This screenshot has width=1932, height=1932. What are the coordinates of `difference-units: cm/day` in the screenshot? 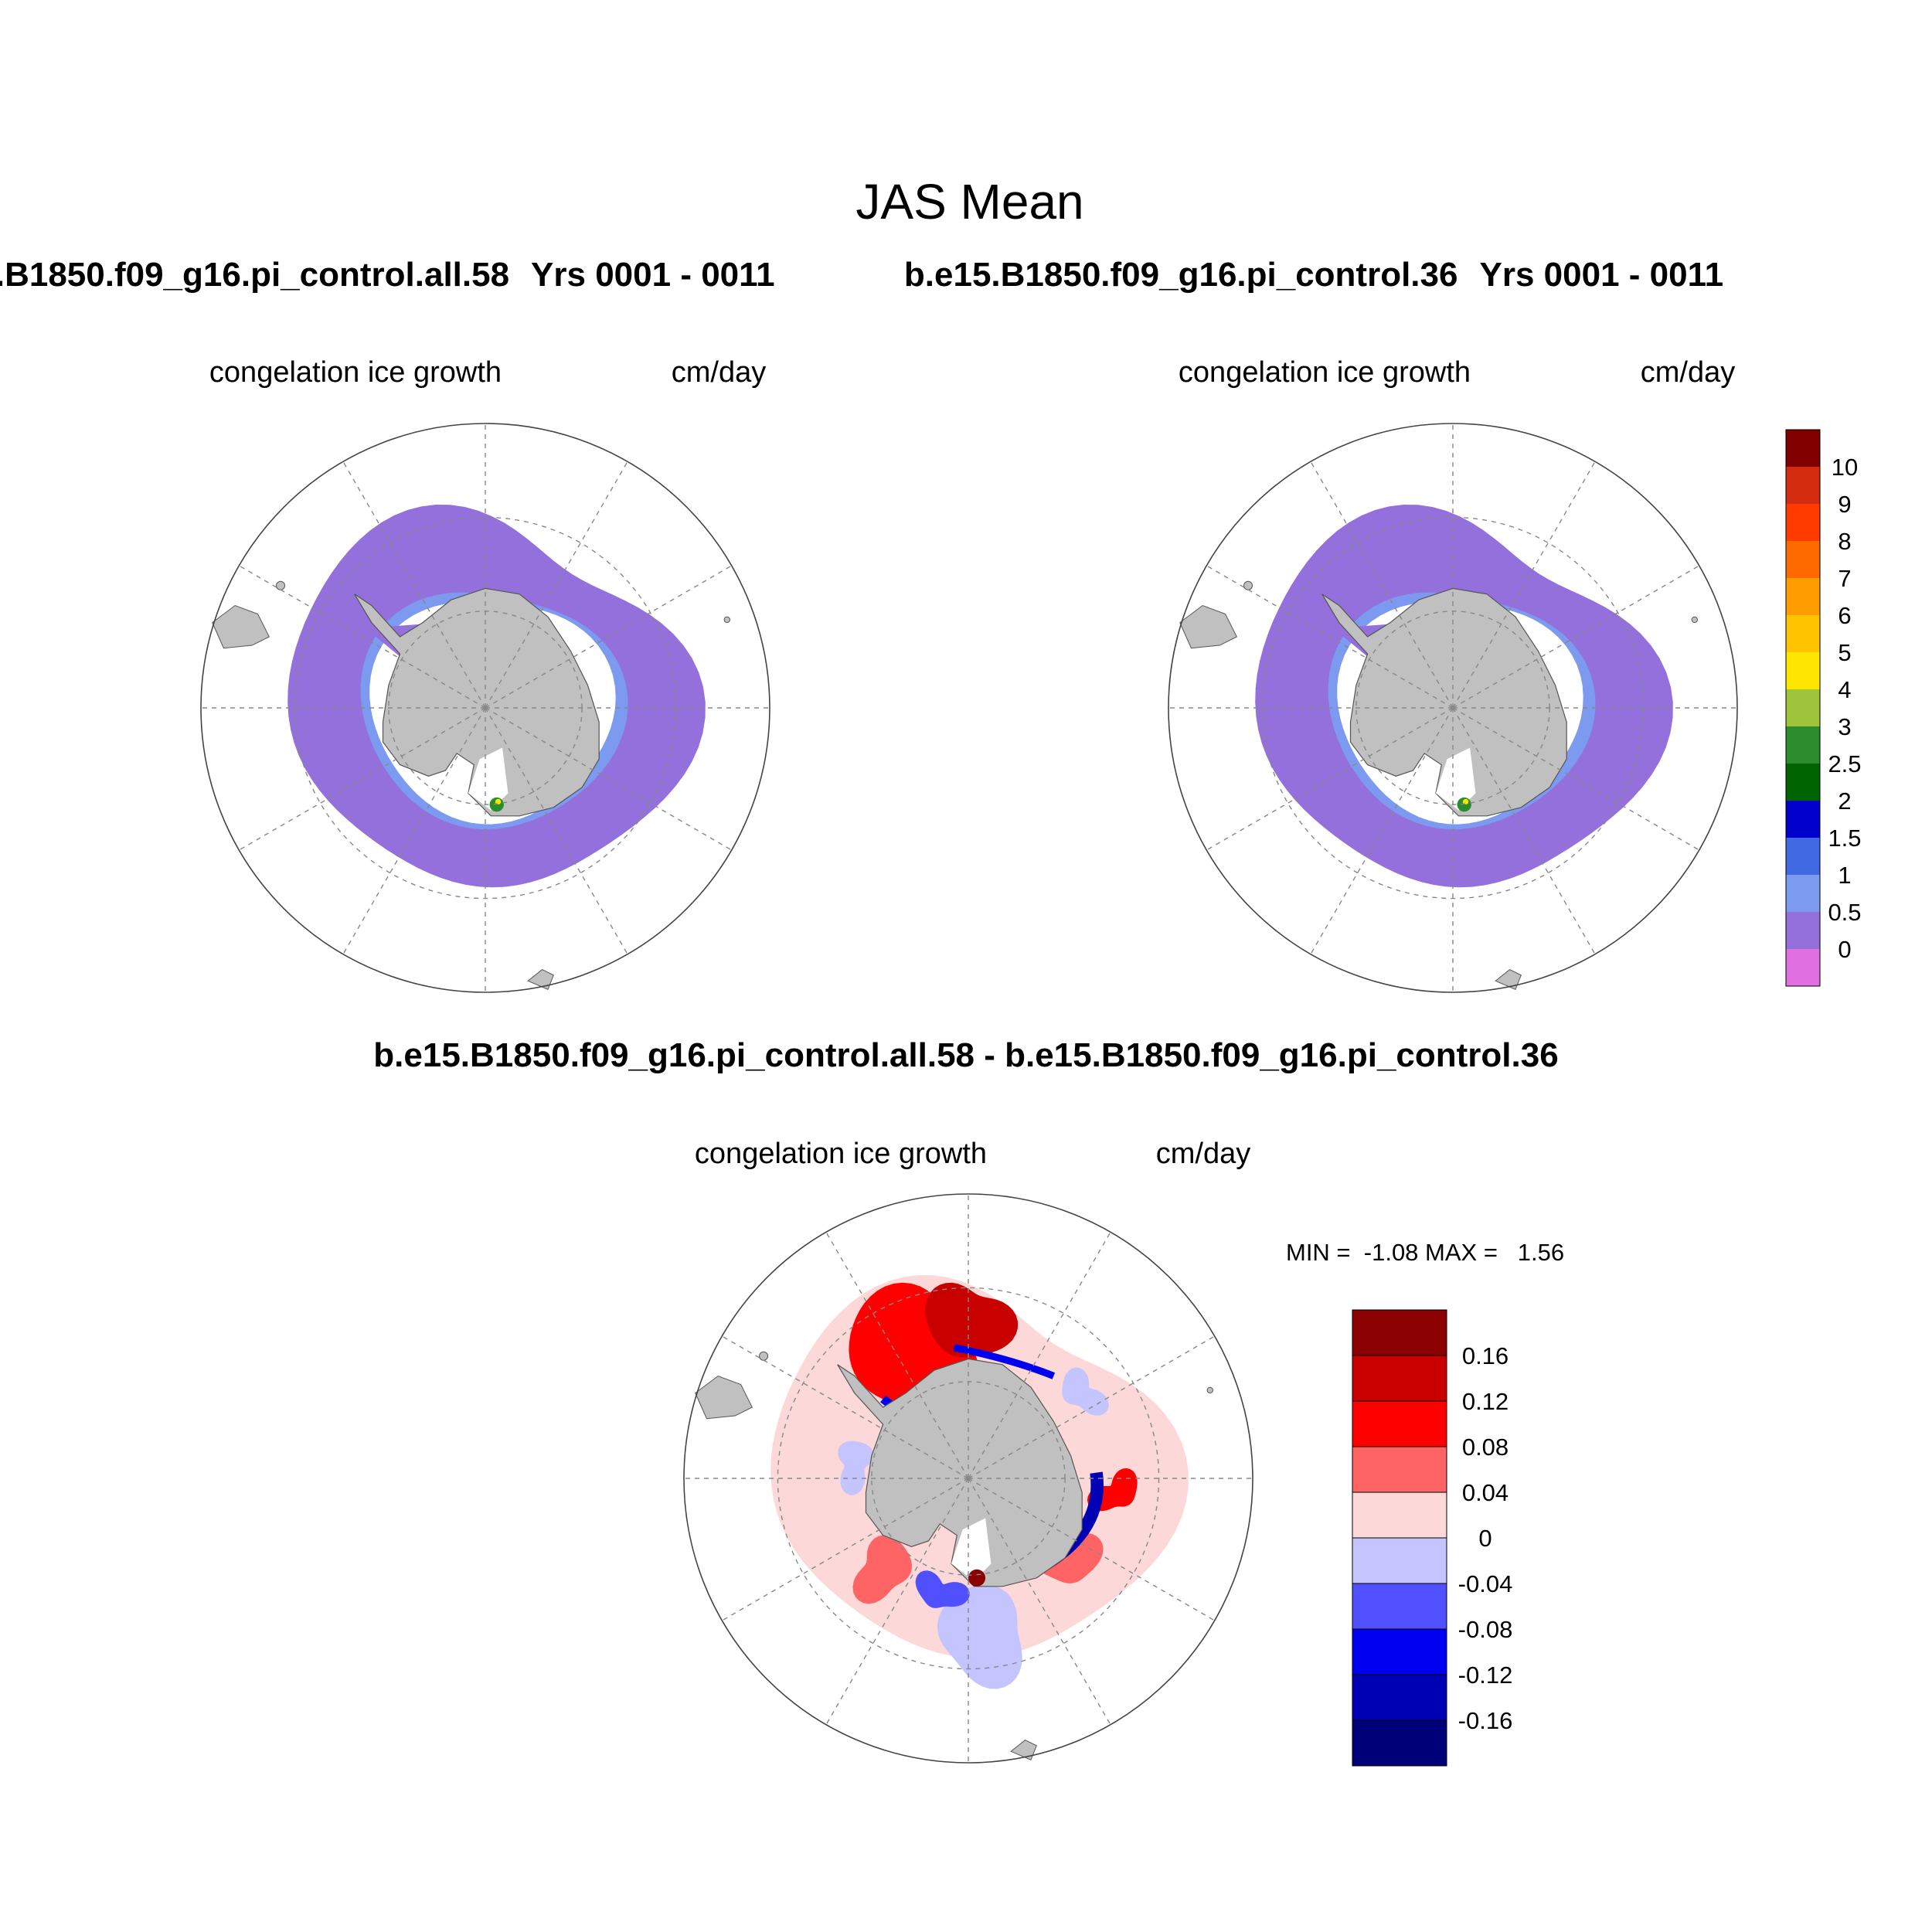 It's located at (1203, 1154).